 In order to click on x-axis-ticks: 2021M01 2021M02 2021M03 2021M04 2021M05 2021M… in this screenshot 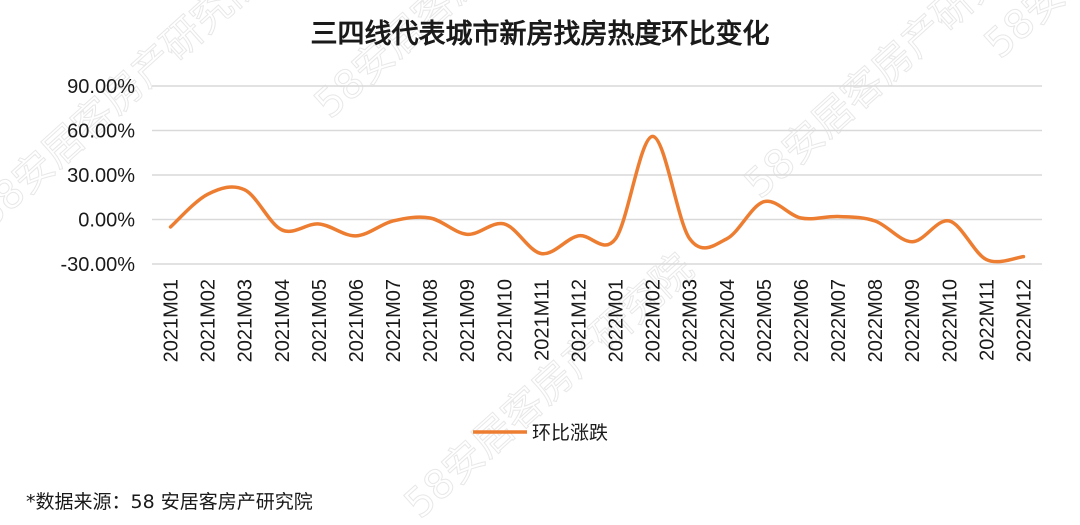, I will do `click(598, 320)`.